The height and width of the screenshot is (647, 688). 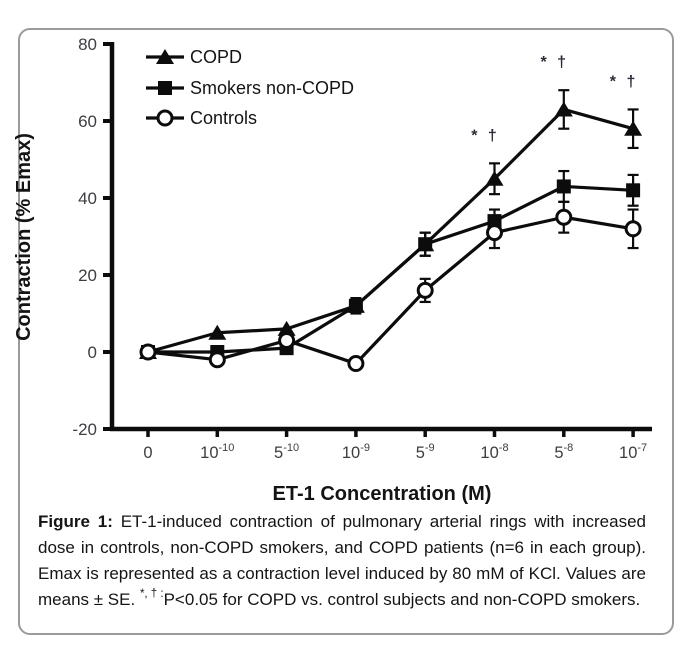 What do you see at coordinates (84, 429) in the screenshot?
I see `y-tick-label: -20` at bounding box center [84, 429].